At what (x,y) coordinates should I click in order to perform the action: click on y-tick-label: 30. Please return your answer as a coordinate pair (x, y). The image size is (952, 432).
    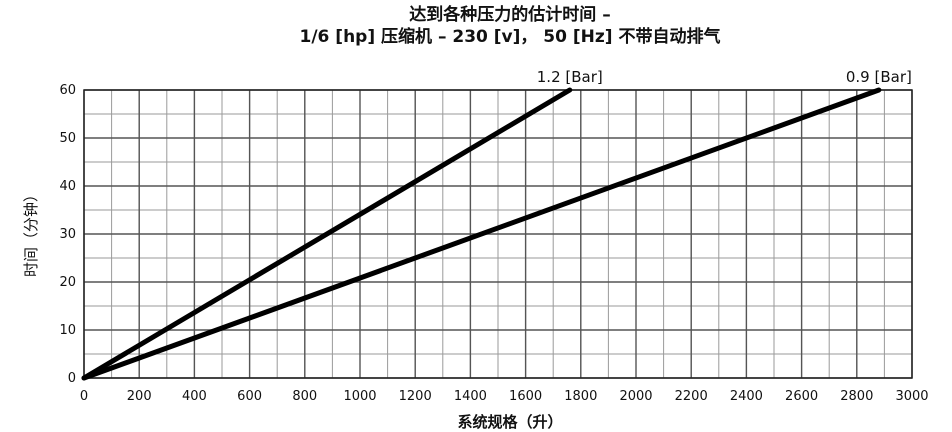
    Looking at the image, I should click on (67, 234).